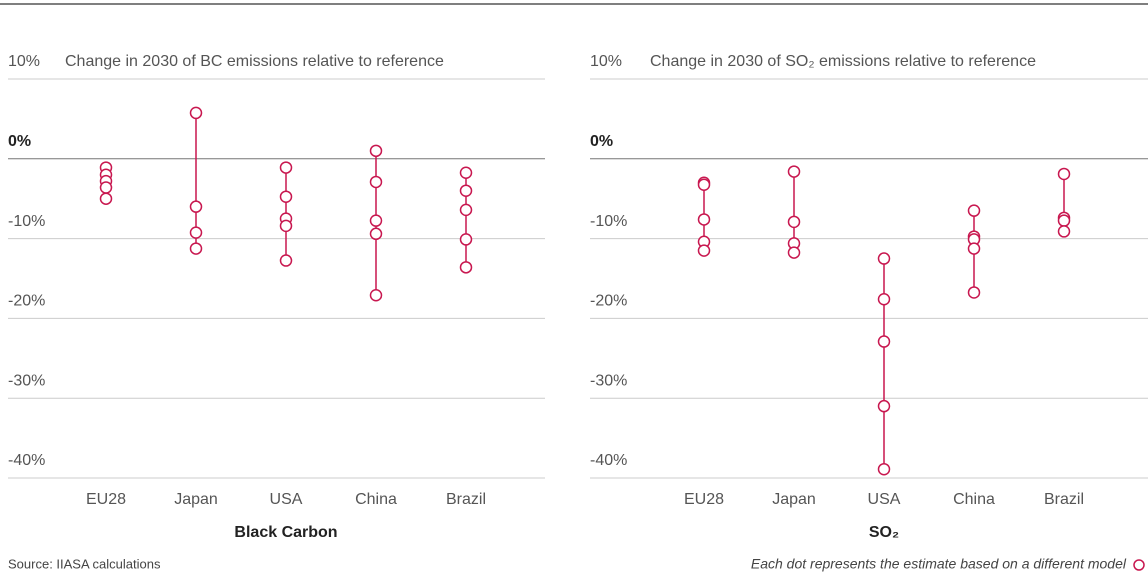  Describe the element at coordinates (1139, 565) in the screenshot. I see `legend-marker` at that location.